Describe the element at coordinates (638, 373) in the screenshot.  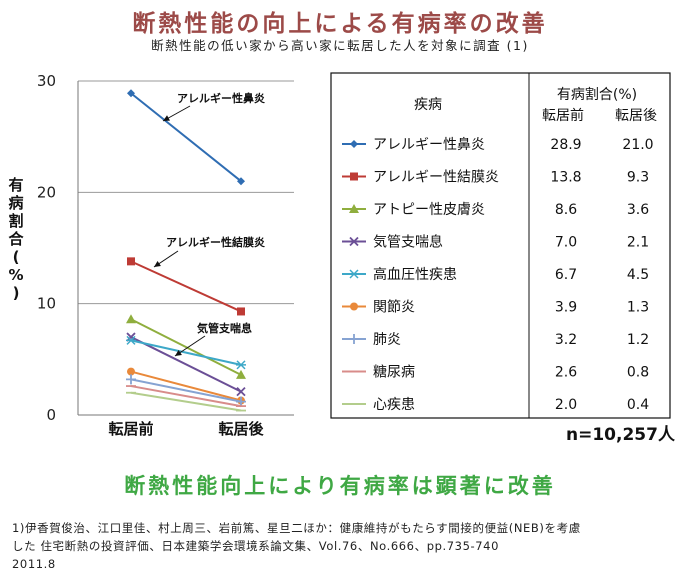
I see `legend-value-after: 0.8` at that location.